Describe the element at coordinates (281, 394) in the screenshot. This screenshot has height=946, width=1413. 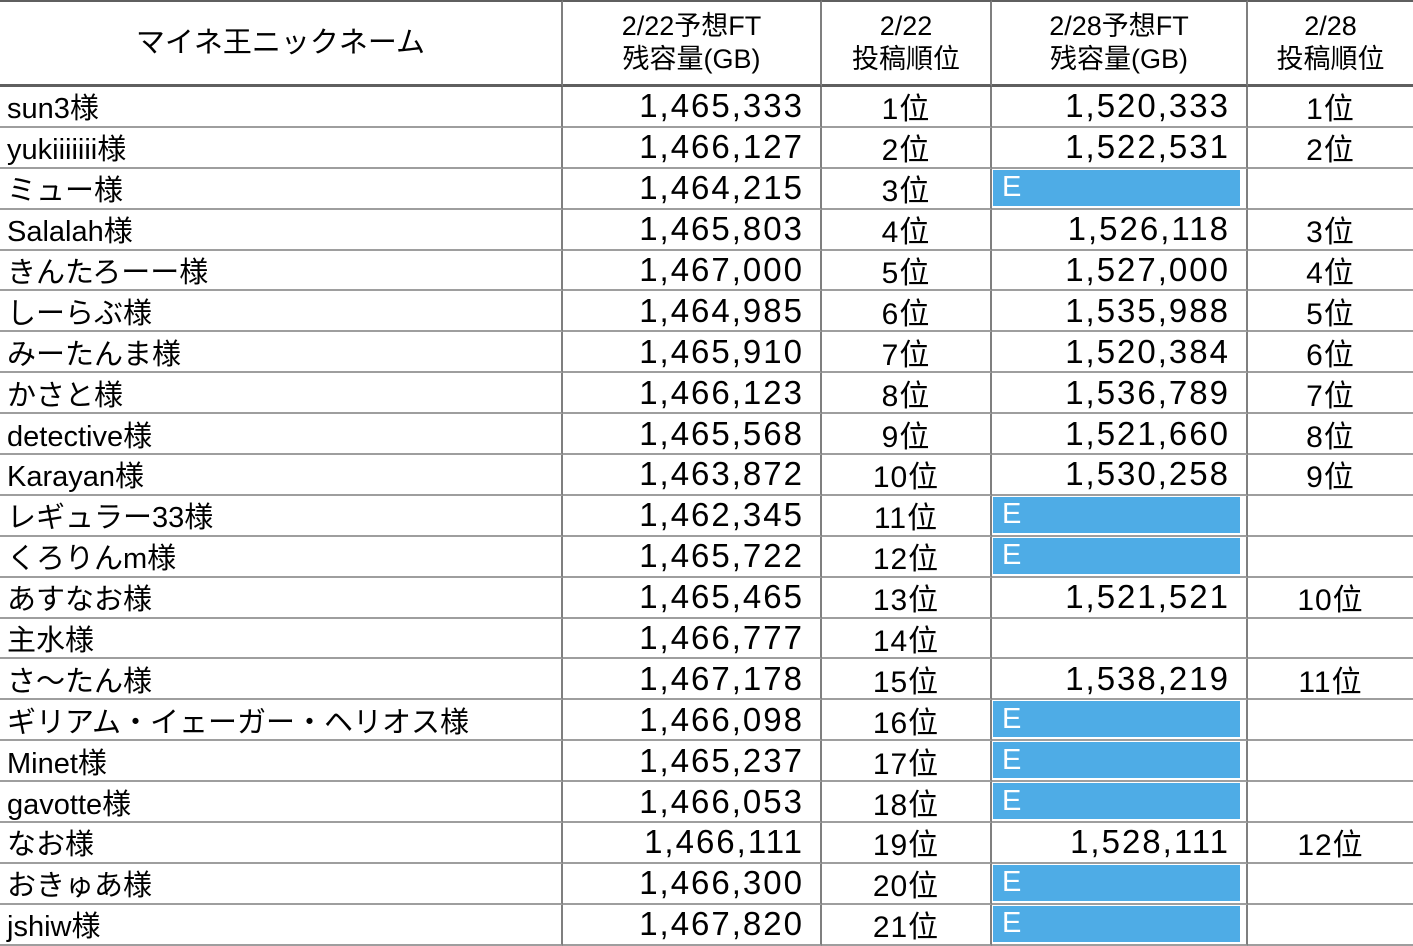
I see `nickname-cell: かさと様` at that location.